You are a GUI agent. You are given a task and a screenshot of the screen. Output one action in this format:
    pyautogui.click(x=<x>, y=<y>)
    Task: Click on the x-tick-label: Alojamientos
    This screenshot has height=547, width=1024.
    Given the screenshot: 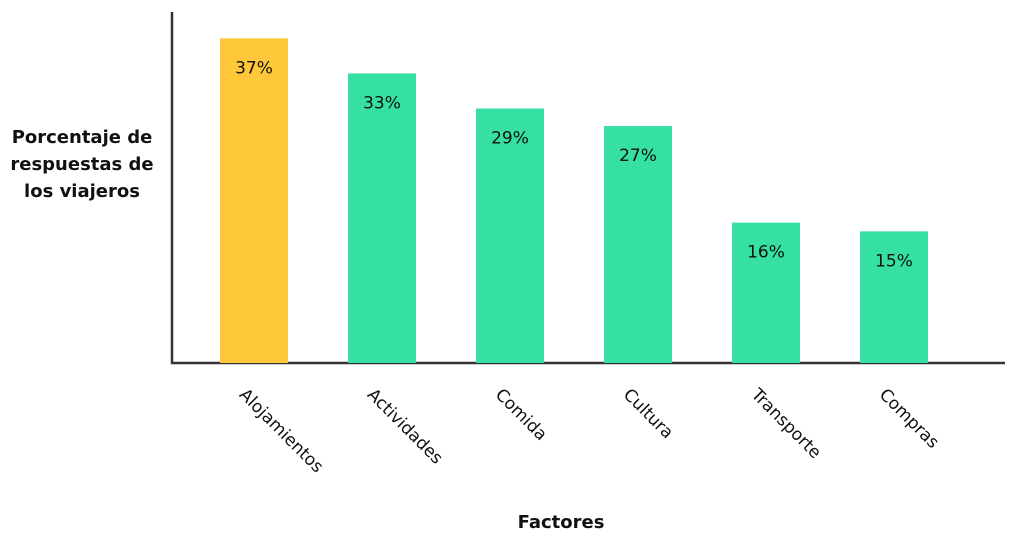 What is the action you would take?
    pyautogui.click(x=281, y=431)
    